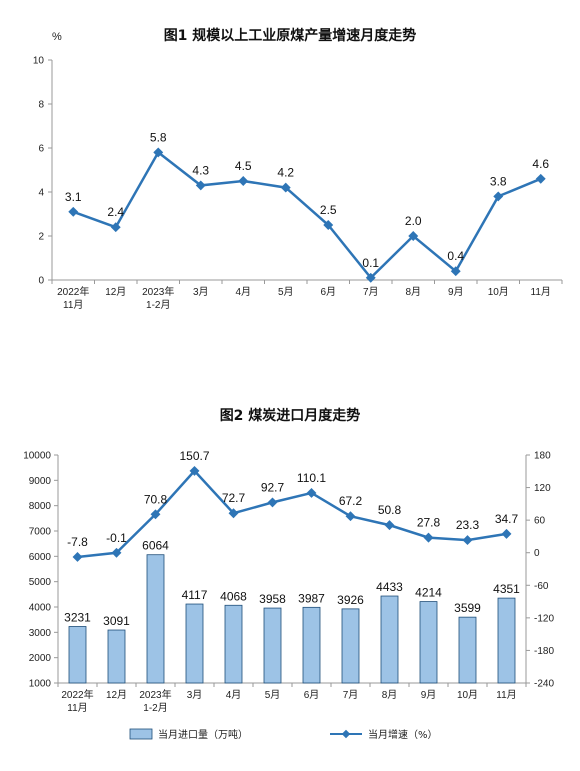 This screenshot has height=771, width=580. What do you see at coordinates (506, 695) in the screenshot?
I see `chart2-x-tick-label: 11月` at bounding box center [506, 695].